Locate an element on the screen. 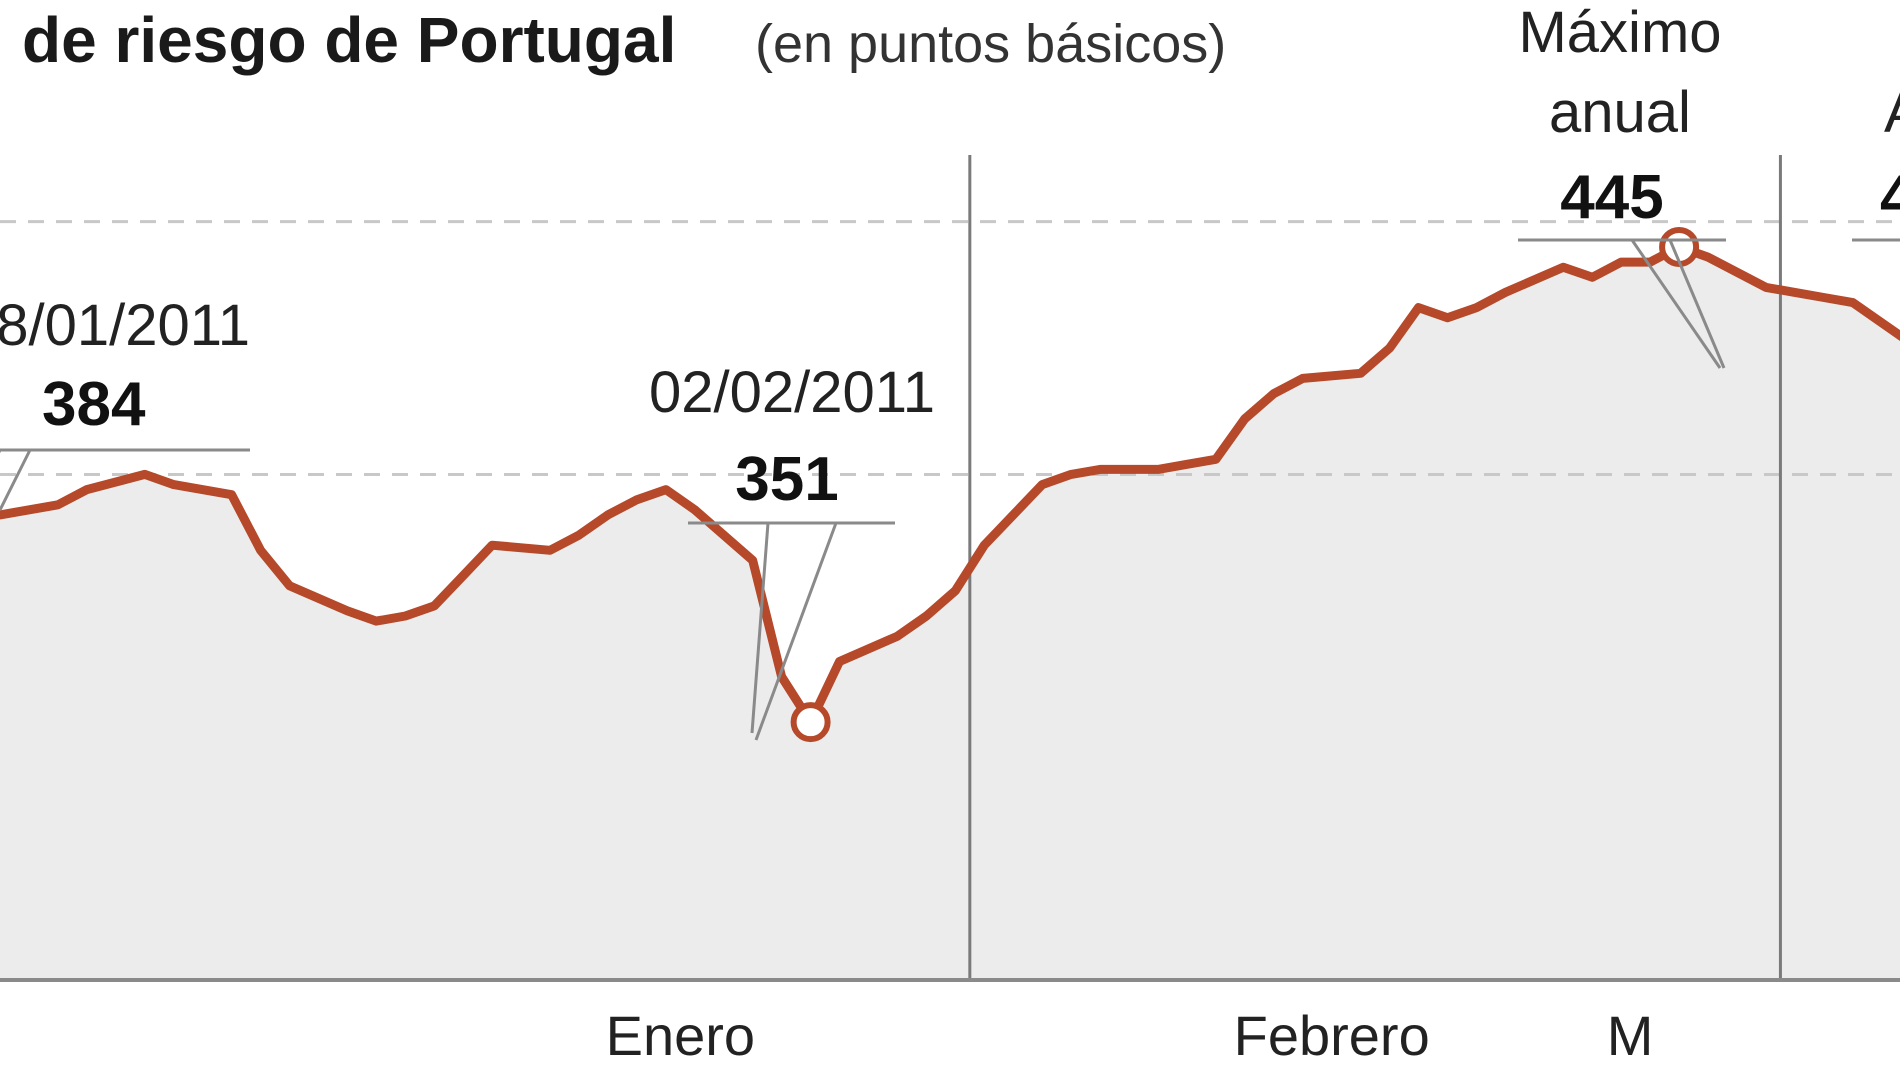 This screenshot has width=1900, height=1069. month-label-1: Febrero is located at coordinates (1332, 1035).